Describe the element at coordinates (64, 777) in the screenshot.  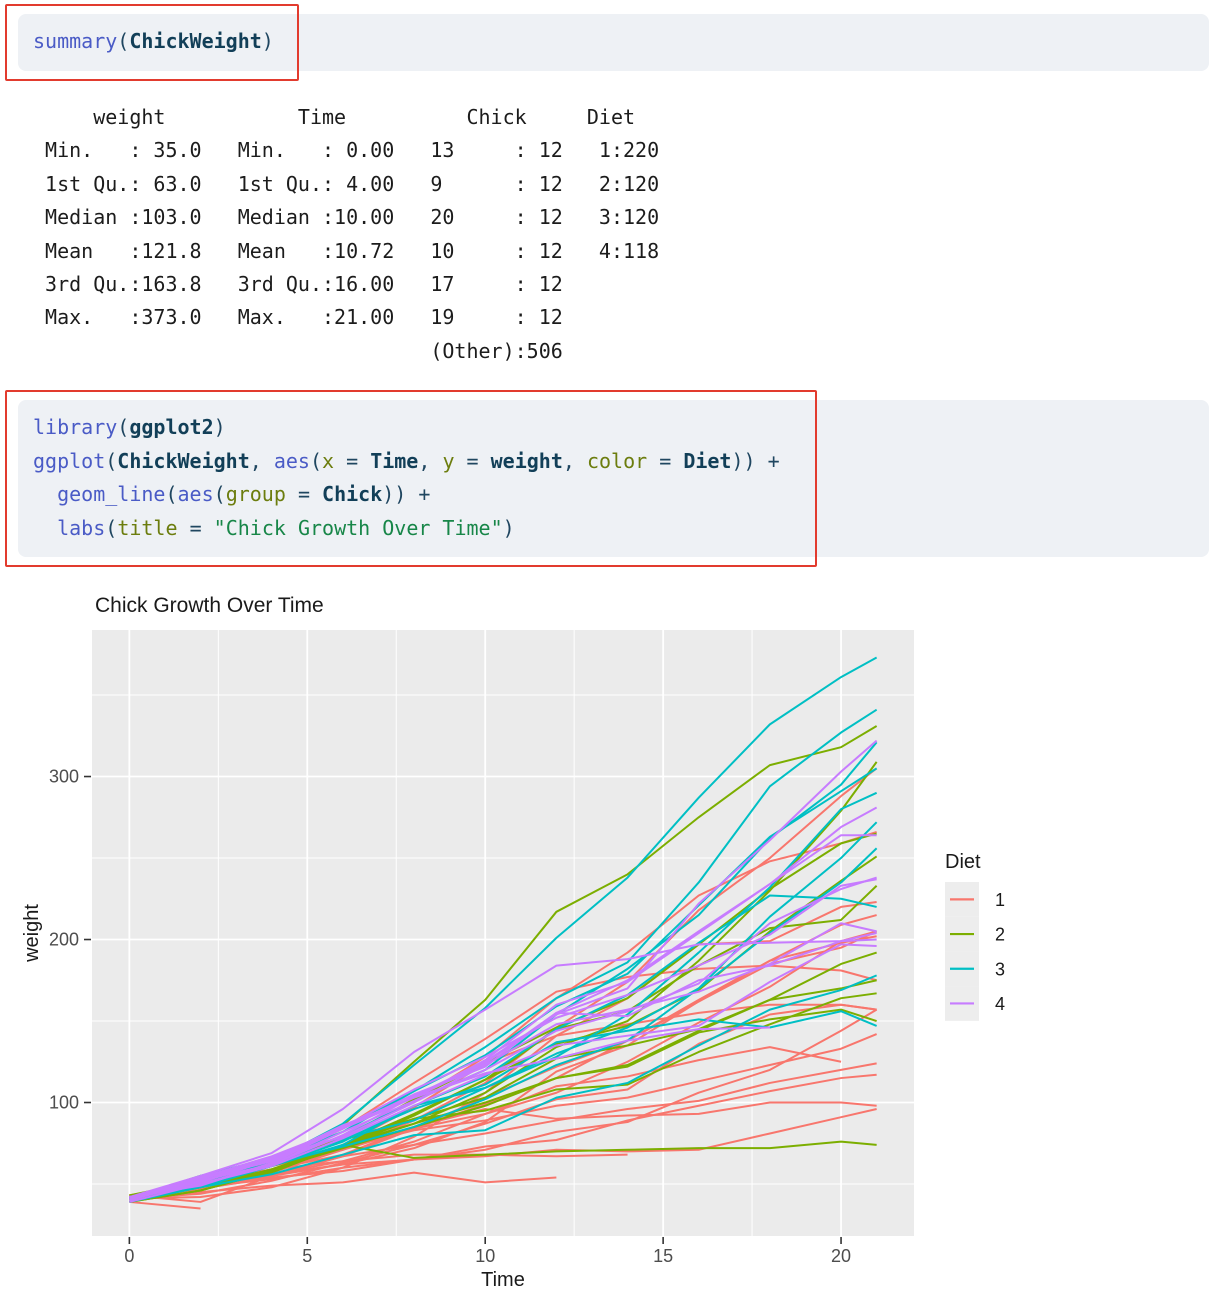
I see `y-tick-label: 300` at that location.